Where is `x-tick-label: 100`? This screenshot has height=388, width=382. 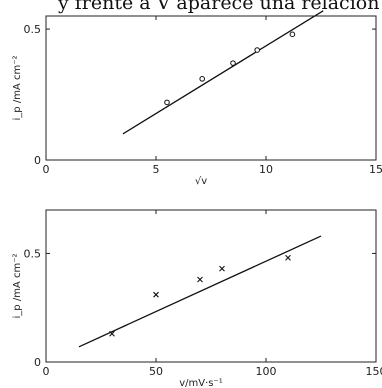
x-tick-label: 100 is located at coordinates (266, 371).